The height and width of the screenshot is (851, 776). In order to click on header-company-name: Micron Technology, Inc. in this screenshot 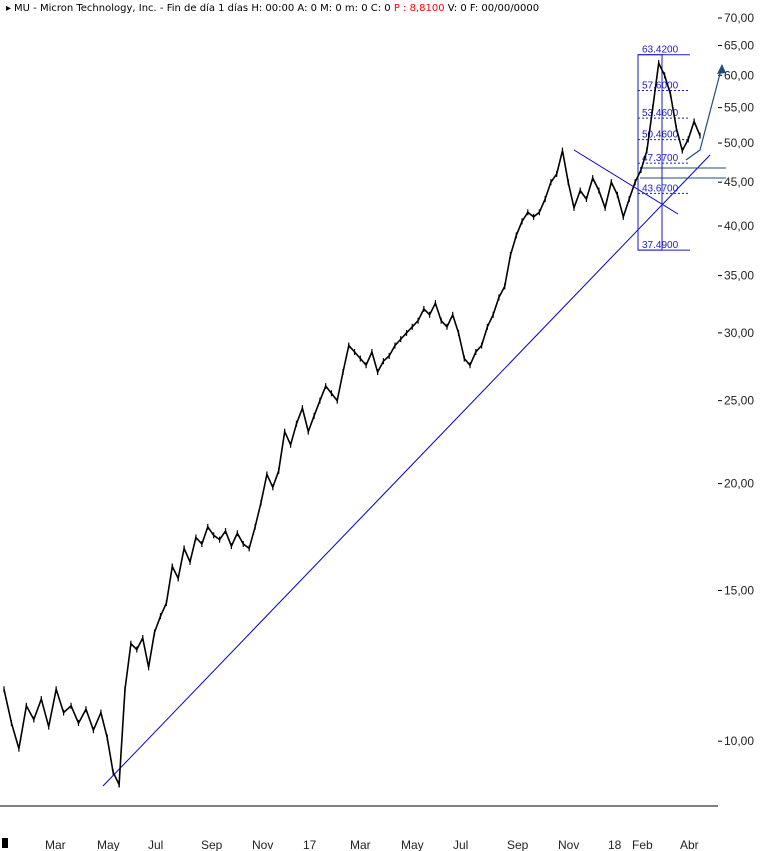, I will do `click(98, 8)`.